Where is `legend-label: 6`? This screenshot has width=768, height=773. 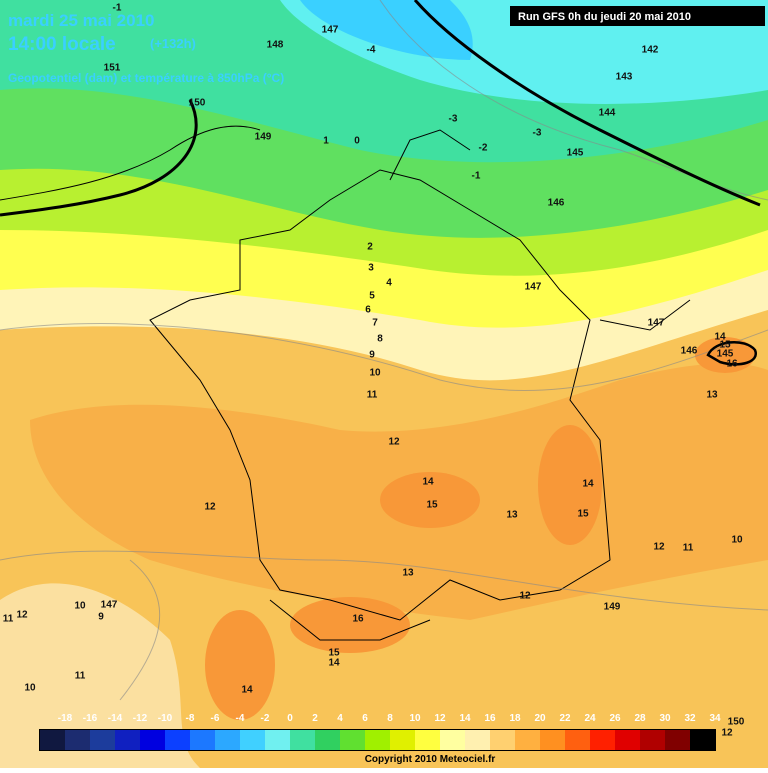
legend-label: 6 is located at coordinates (365, 718).